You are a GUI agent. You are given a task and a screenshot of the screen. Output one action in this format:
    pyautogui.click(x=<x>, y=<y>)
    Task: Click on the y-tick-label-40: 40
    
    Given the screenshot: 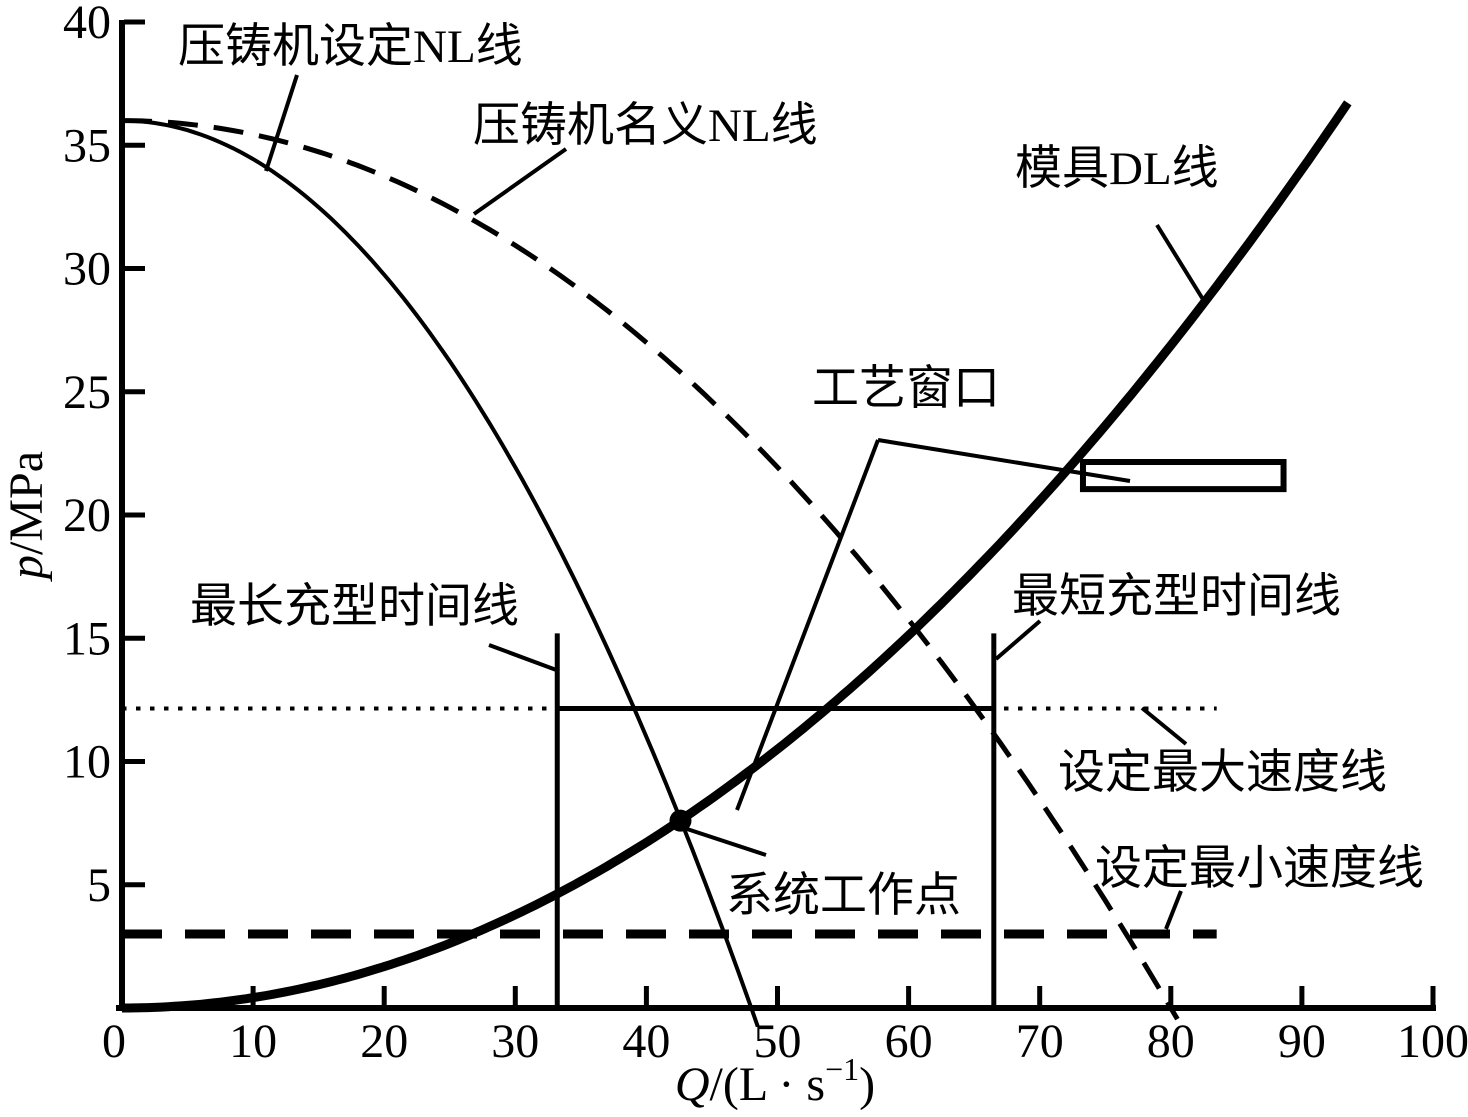 What is the action you would take?
    pyautogui.click(x=87, y=24)
    